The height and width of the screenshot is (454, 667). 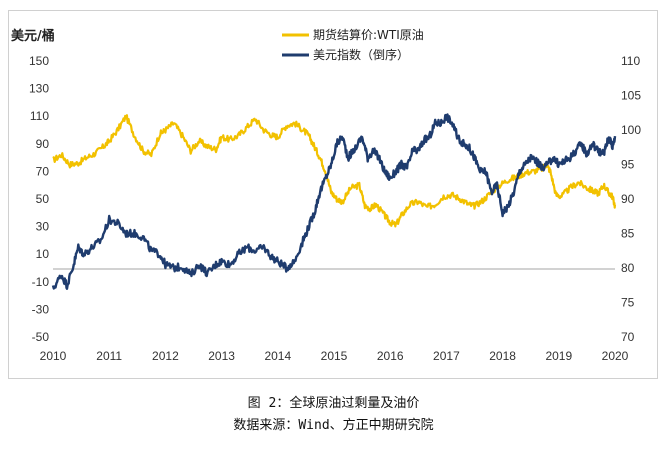 I want to click on y-right-tick-label: 80, so click(x=628, y=268).